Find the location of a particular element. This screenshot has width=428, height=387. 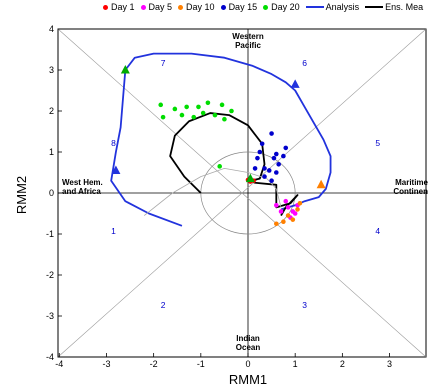

x-tick-label: -4 is located at coordinates (59, 364).